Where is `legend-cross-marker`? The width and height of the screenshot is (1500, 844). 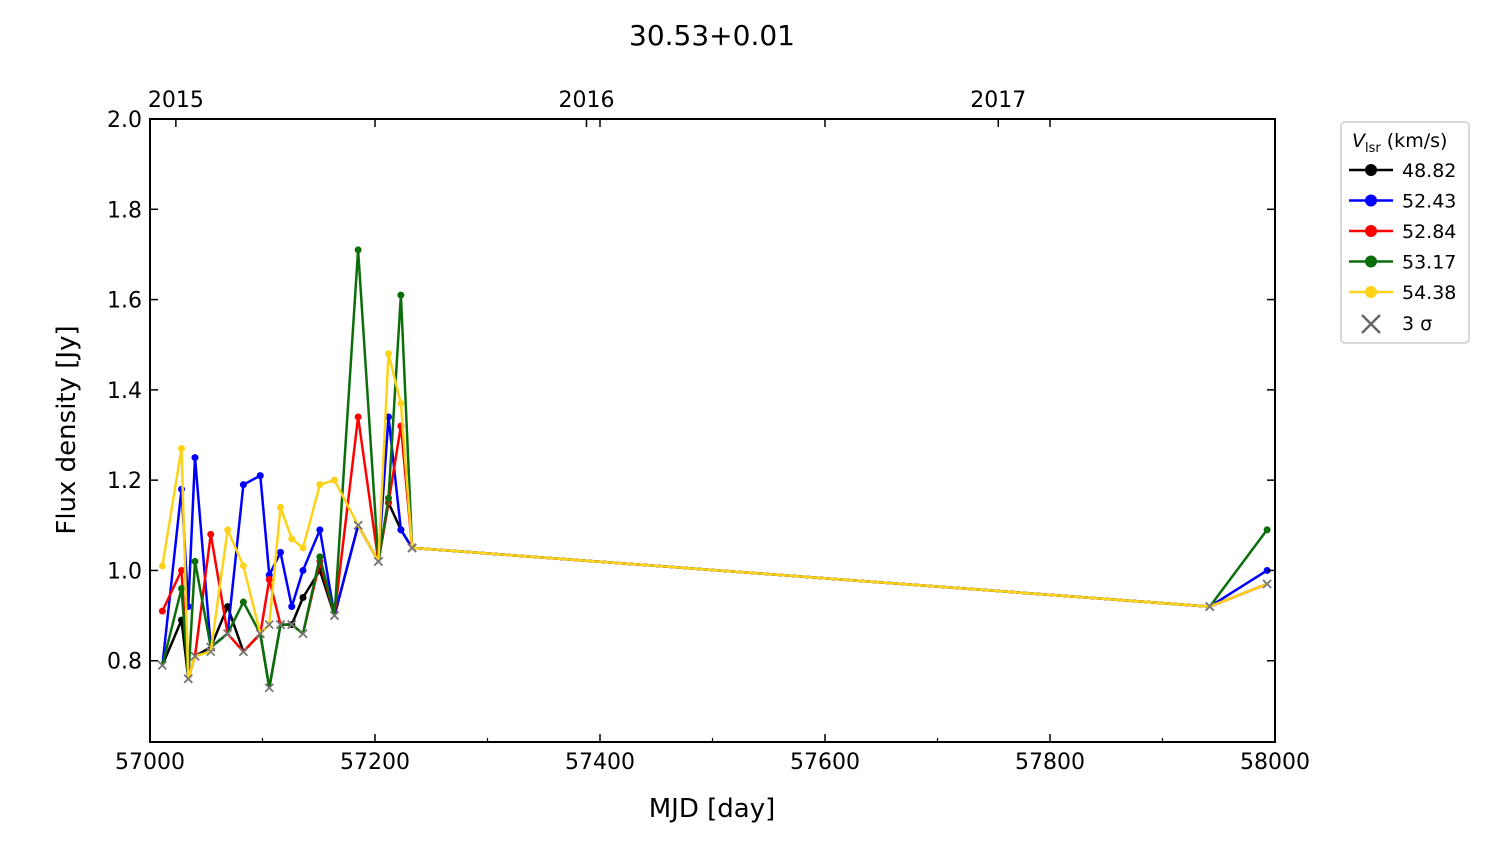
legend-cross-marker is located at coordinates (1371, 324).